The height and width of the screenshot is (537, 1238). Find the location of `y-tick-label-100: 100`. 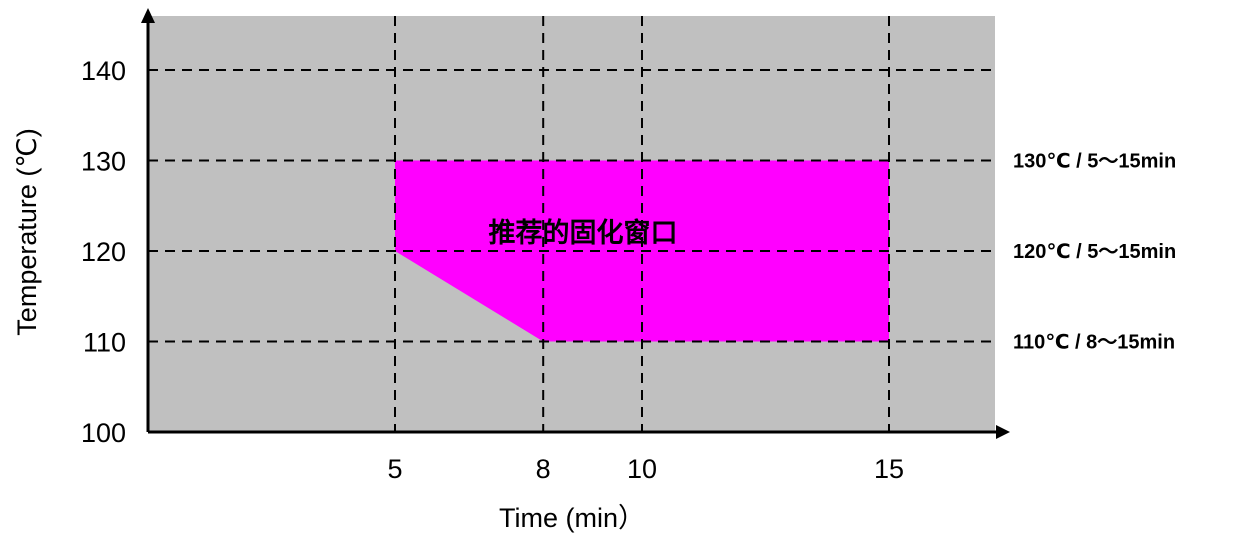

y-tick-label-100: 100 is located at coordinates (103, 433).